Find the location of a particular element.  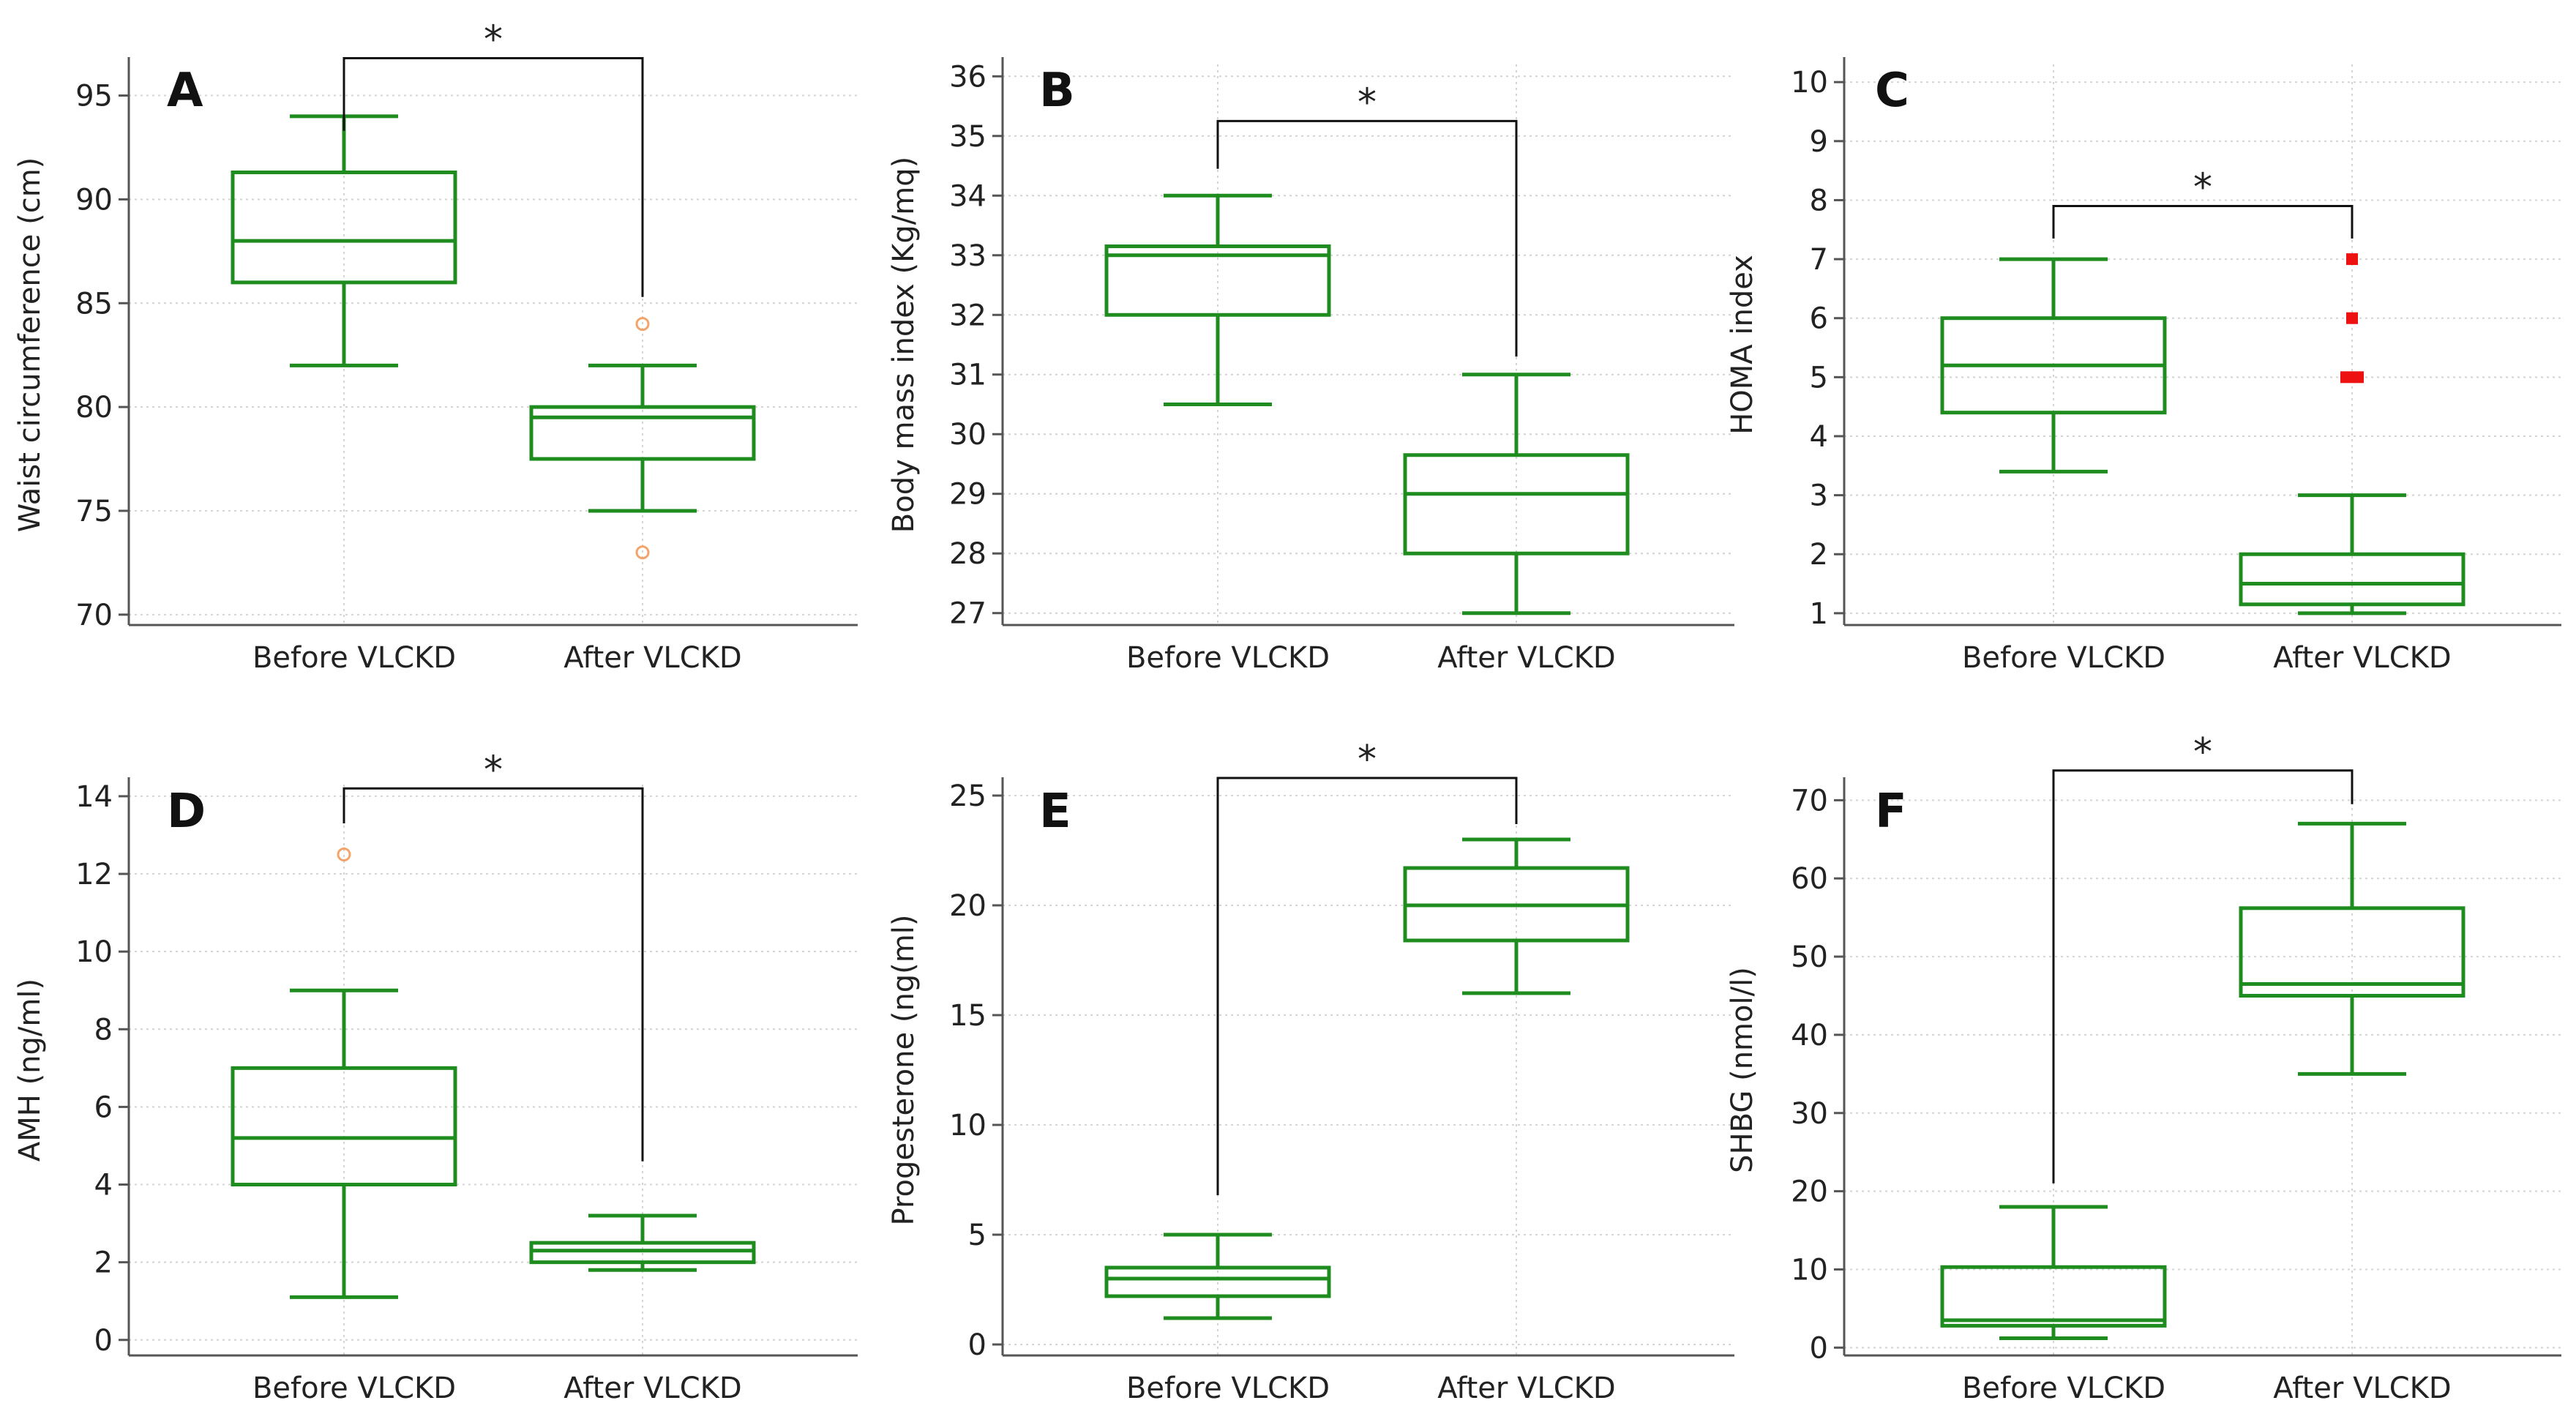

panel-c-ytick-label: 9 is located at coordinates (1819, 142).